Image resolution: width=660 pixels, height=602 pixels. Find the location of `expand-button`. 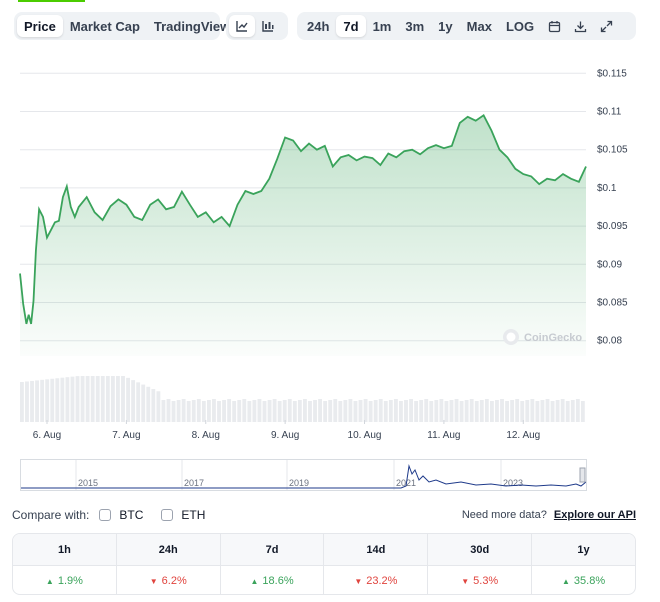

expand-button is located at coordinates (606, 26).